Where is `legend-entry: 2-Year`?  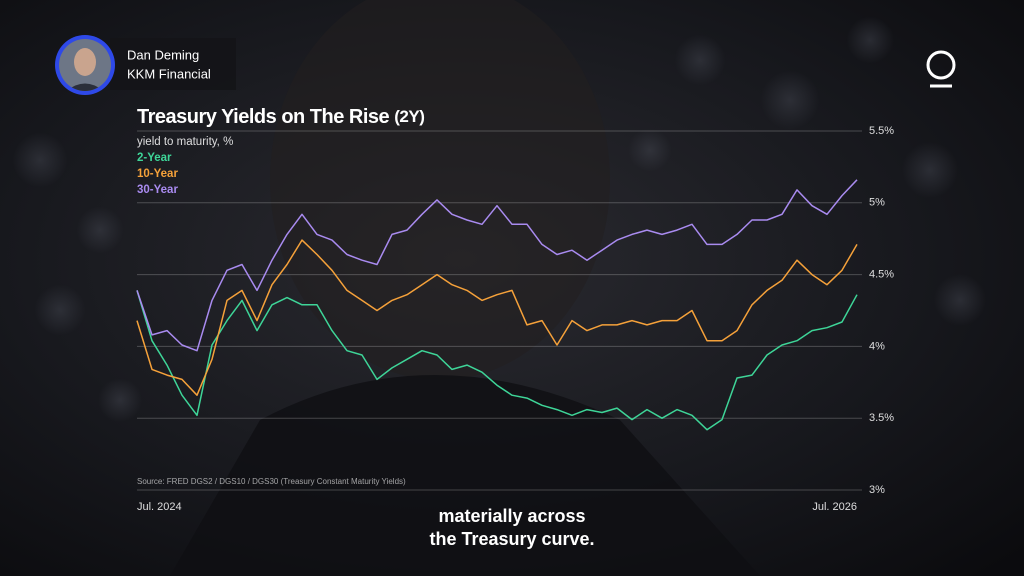 legend-entry: 2-Year is located at coordinates (154, 158).